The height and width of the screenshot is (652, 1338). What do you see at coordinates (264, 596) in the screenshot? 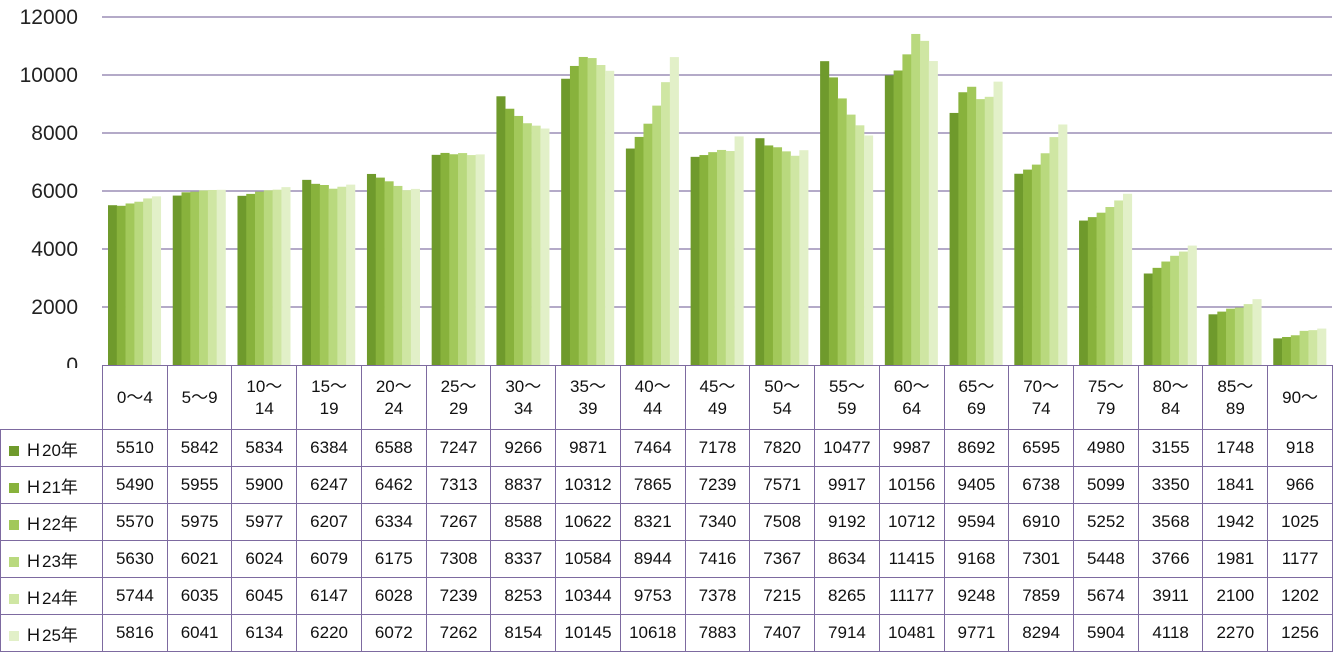
I see `data-label: 6045` at bounding box center [264, 596].